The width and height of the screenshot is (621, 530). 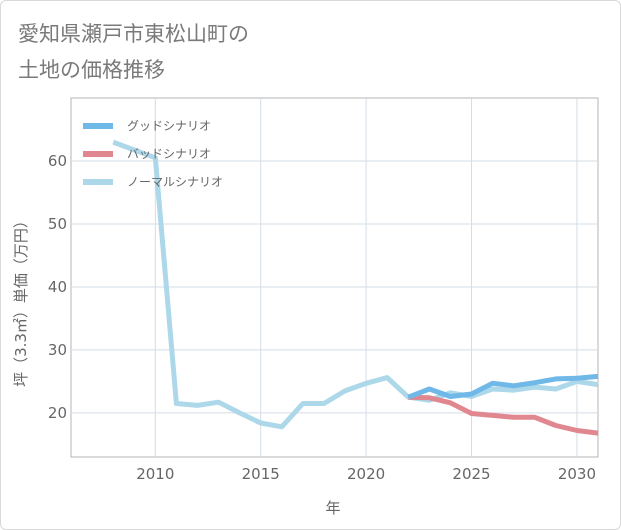 I want to click on x-tick-label: 2010, so click(x=155, y=474).